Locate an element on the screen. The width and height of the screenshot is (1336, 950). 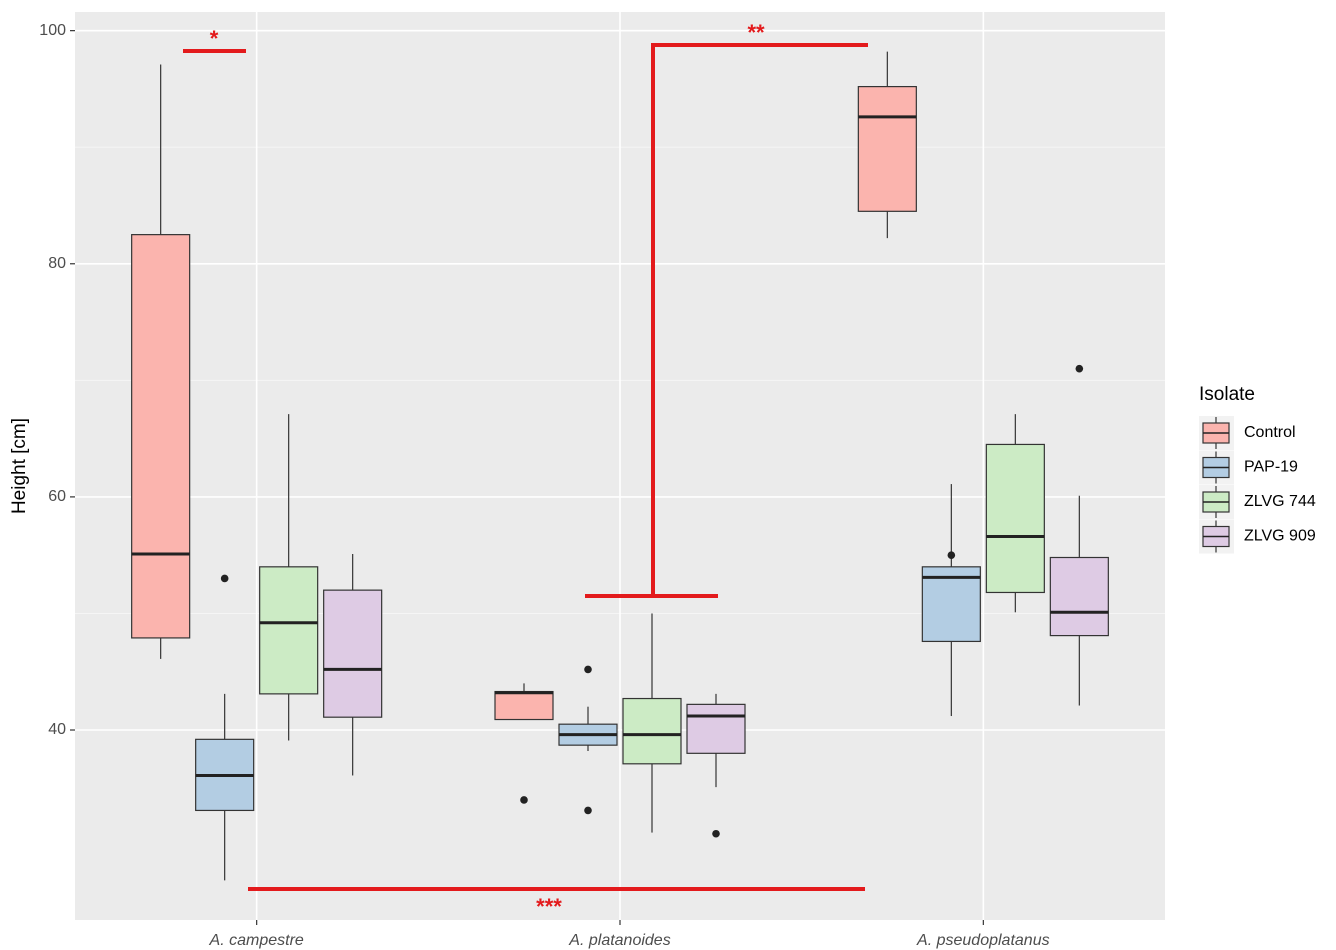
legend-label: Control is located at coordinates (1270, 432).